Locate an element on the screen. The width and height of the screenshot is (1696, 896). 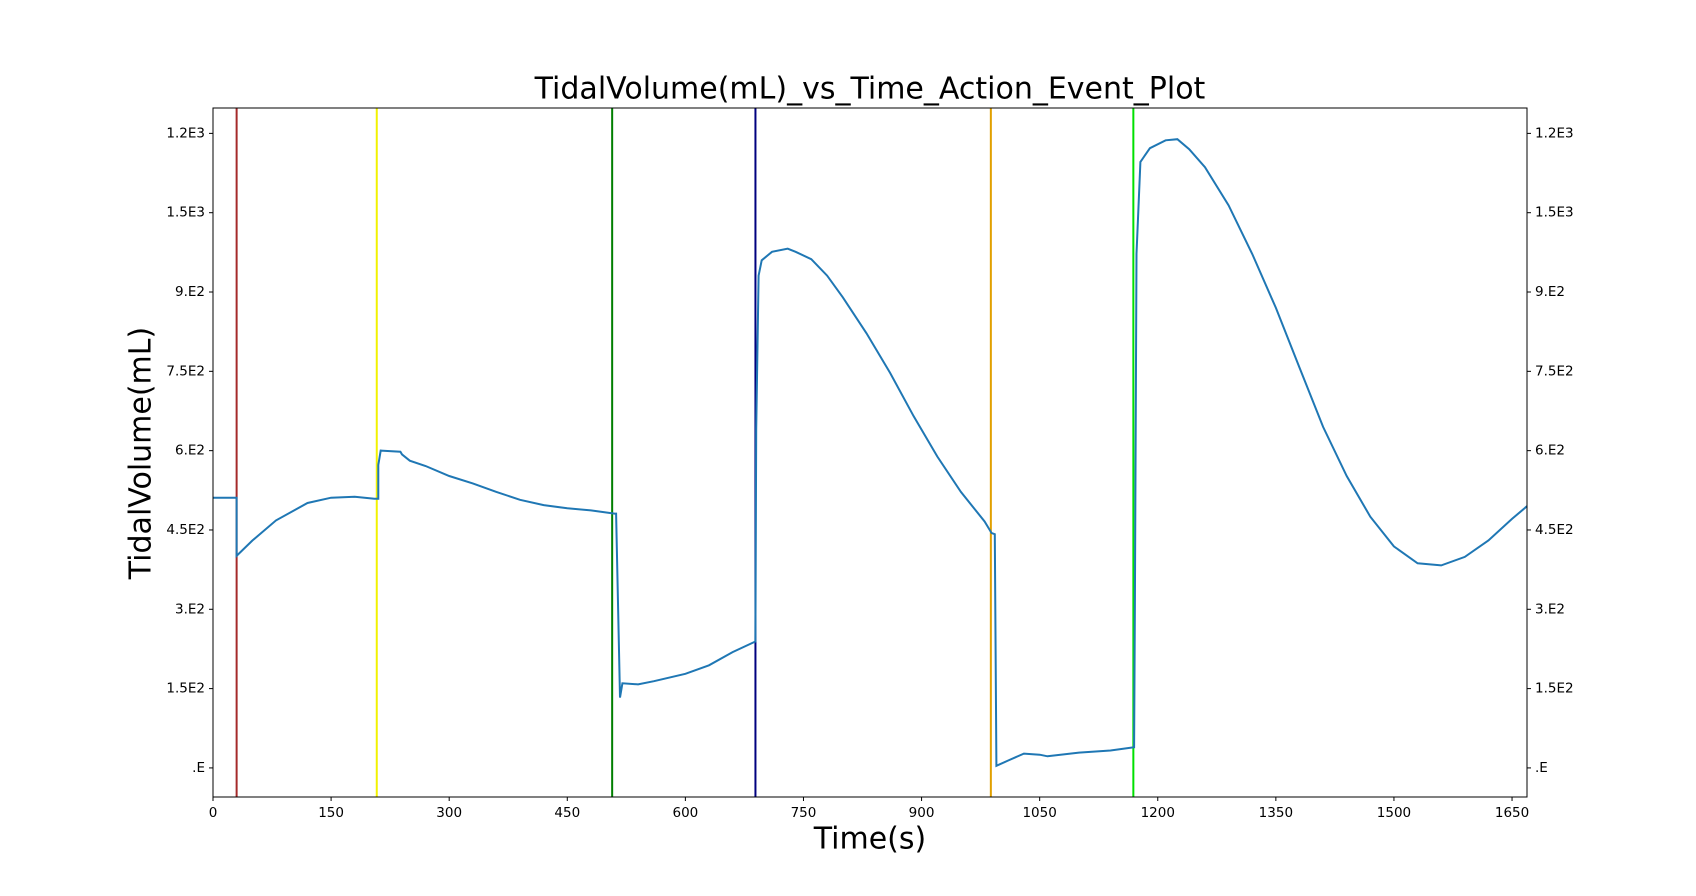
y-tick-label: .E is located at coordinates (198, 768).